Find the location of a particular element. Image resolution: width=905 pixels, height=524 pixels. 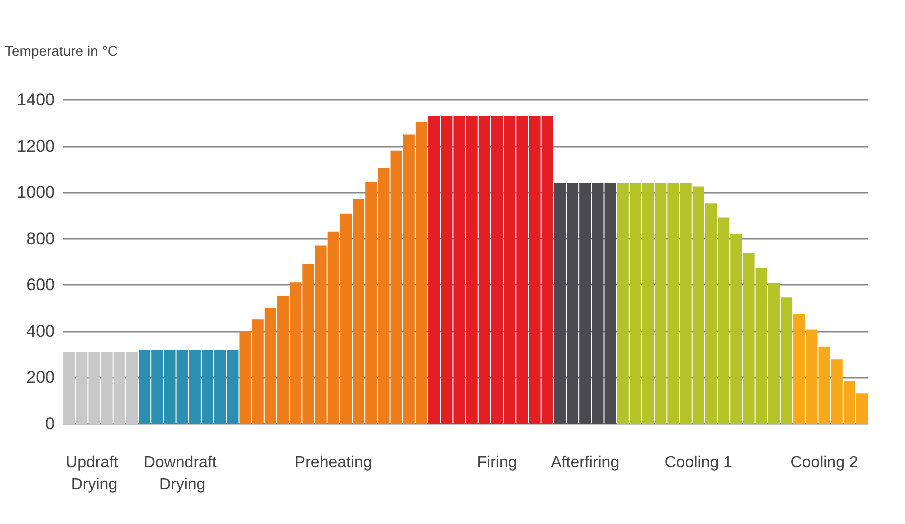

x-tick-label: Preheating is located at coordinates (333, 463).